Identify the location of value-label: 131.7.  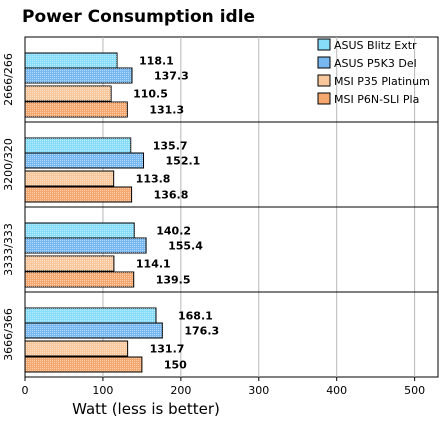
(167, 349).